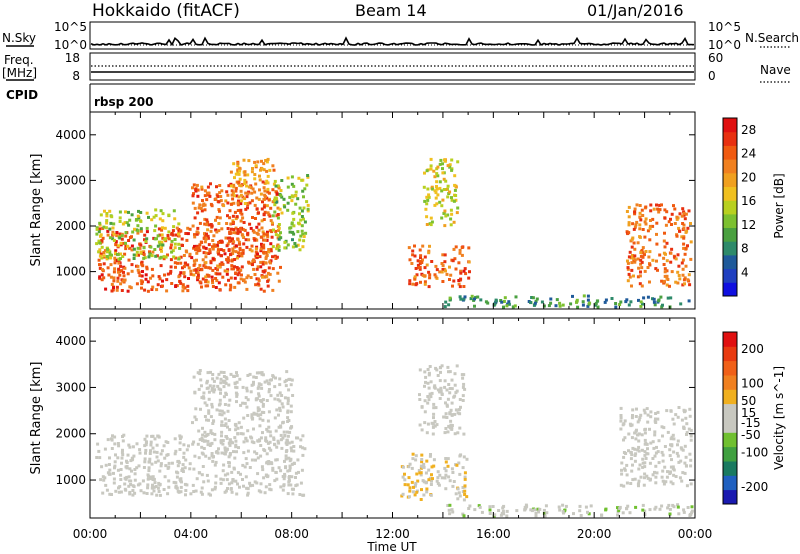  I want to click on velocity-colorbar-tick: 100, so click(752, 384).